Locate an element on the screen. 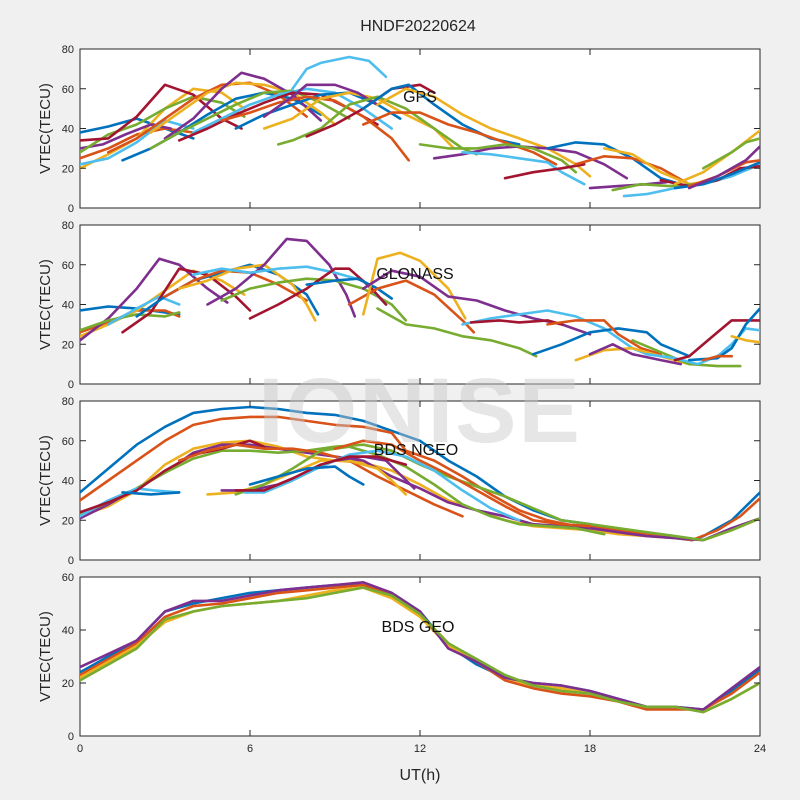 The image size is (800, 800). figure-title: HNDF20220624 is located at coordinates (418, 26).